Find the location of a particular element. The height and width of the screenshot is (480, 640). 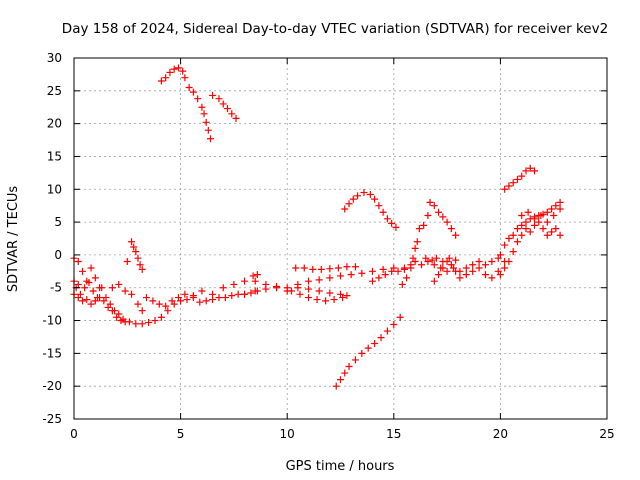

series-arc23 is located at coordinates (530, 248).